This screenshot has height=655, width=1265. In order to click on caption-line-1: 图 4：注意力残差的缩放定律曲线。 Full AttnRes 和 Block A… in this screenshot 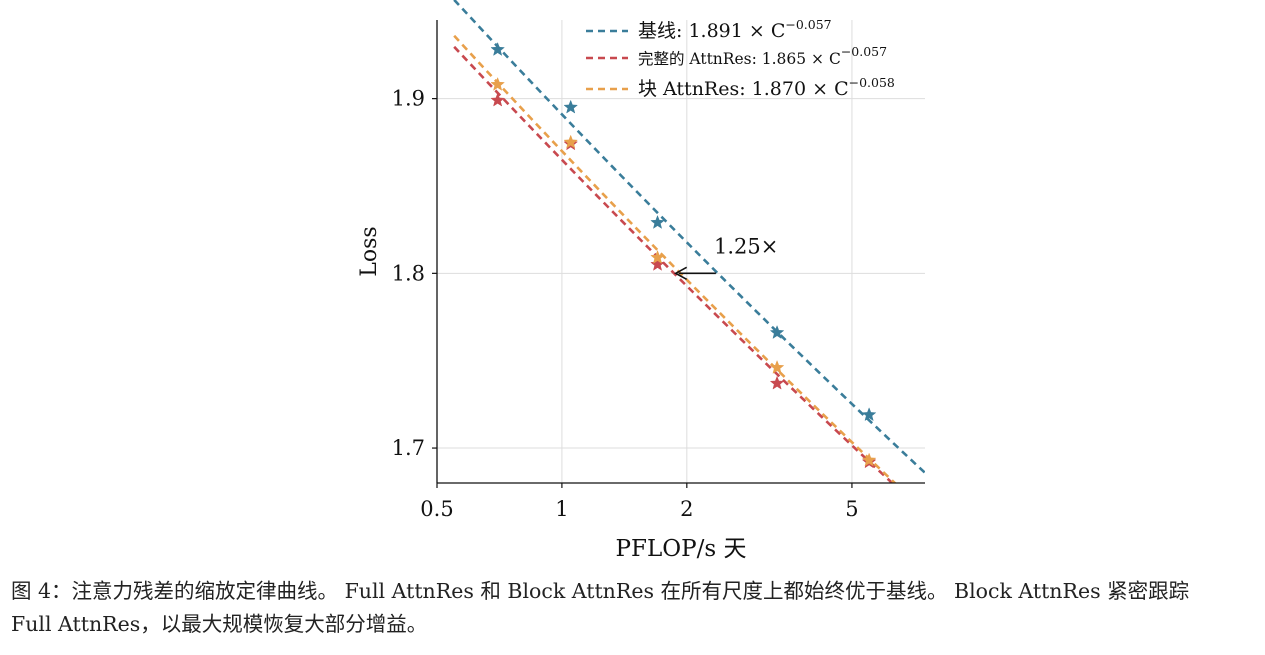, I will do `click(600, 591)`.